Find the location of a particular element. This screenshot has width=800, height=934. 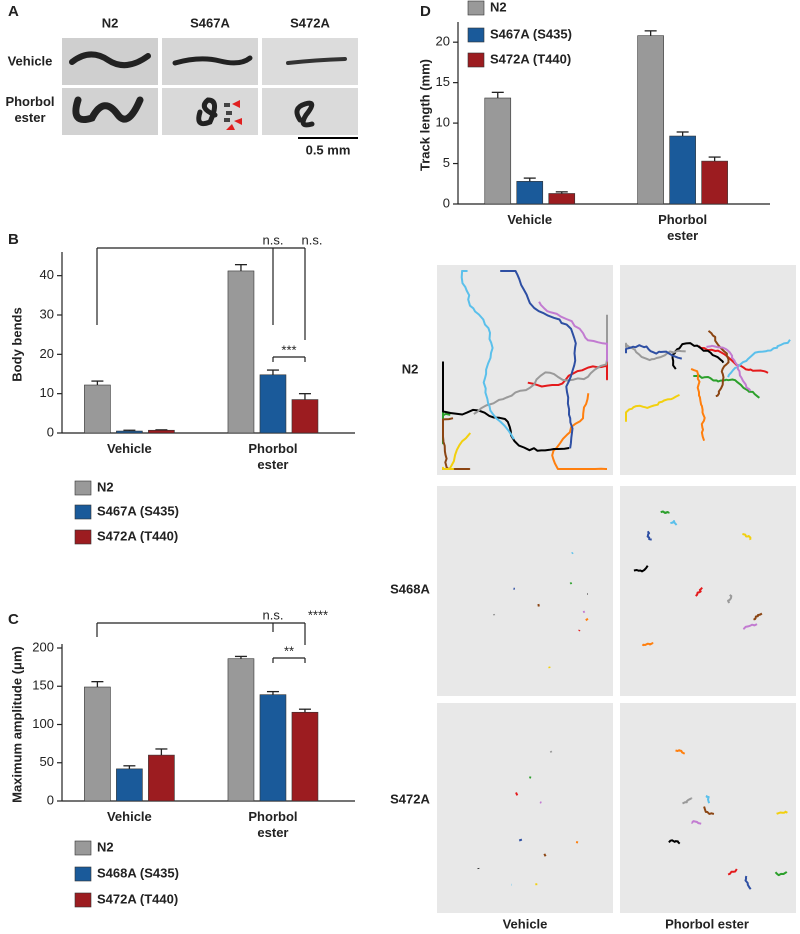

column-header: Phorbol ester is located at coordinates (707, 923).